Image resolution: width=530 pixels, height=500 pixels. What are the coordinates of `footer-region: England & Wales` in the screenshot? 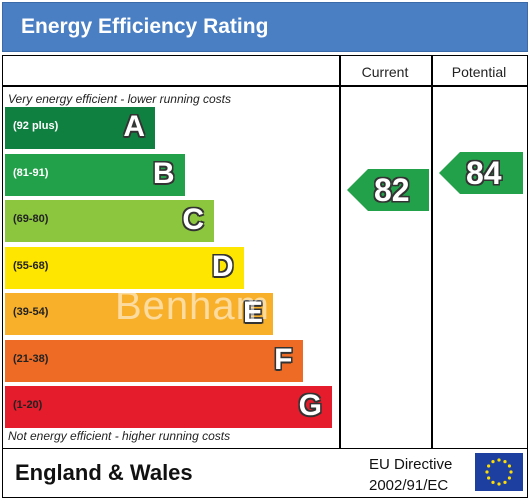 It's located at (104, 472).